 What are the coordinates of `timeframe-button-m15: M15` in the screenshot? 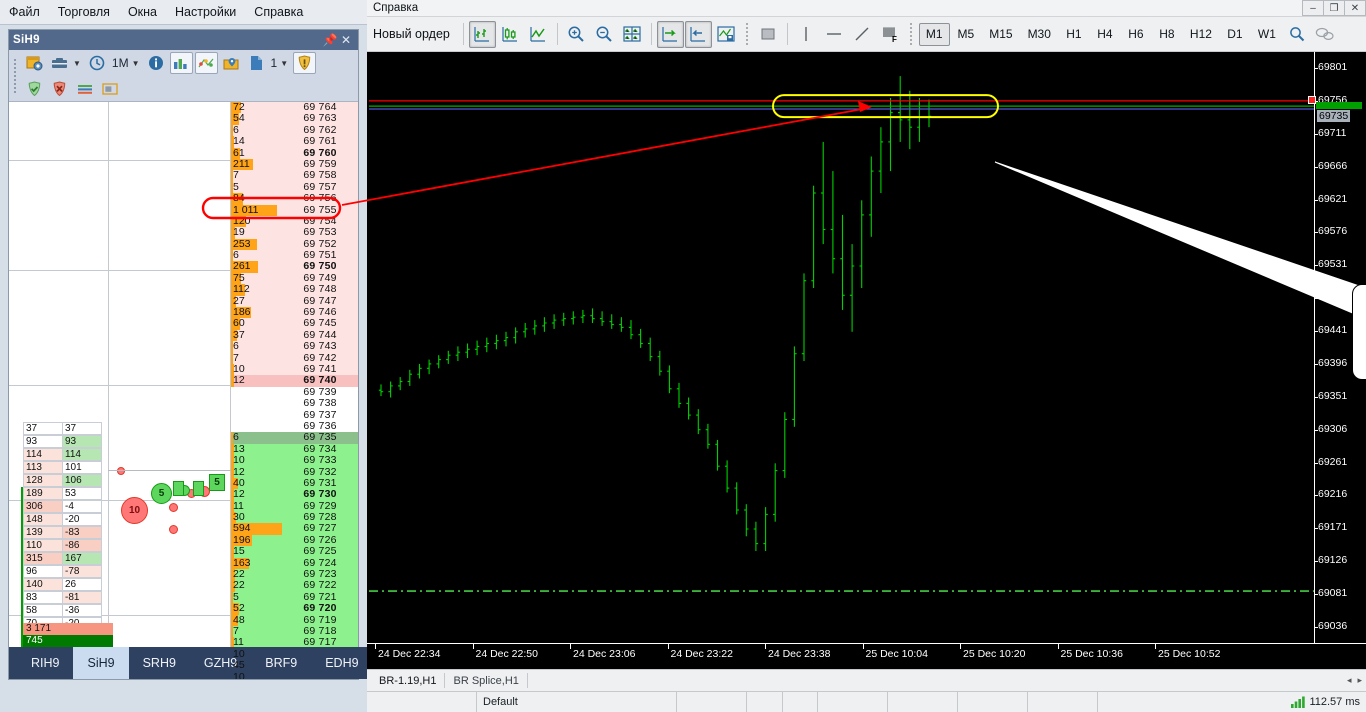 It's located at (1001, 34).